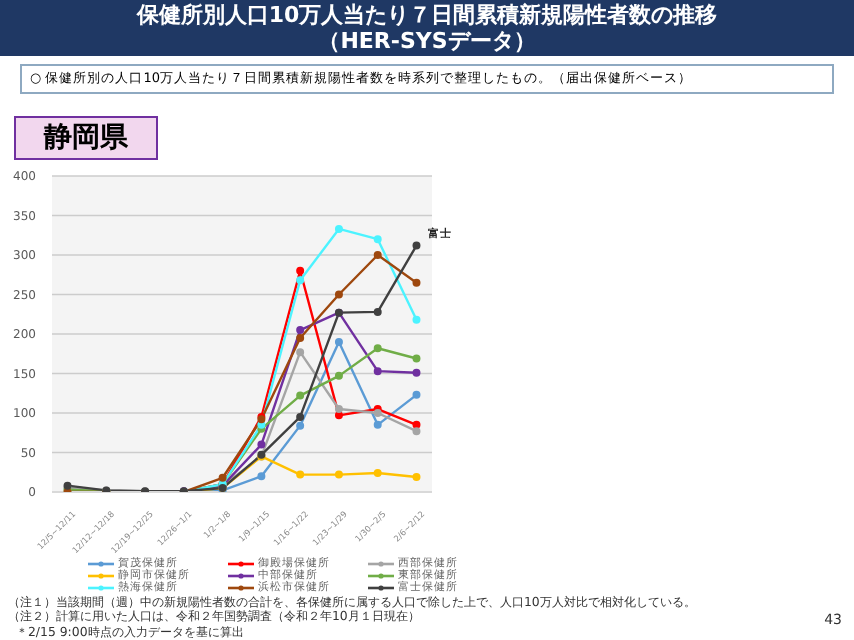  What do you see at coordinates (86, 138) in the screenshot?
I see `text: 静岡県` at bounding box center [86, 138].